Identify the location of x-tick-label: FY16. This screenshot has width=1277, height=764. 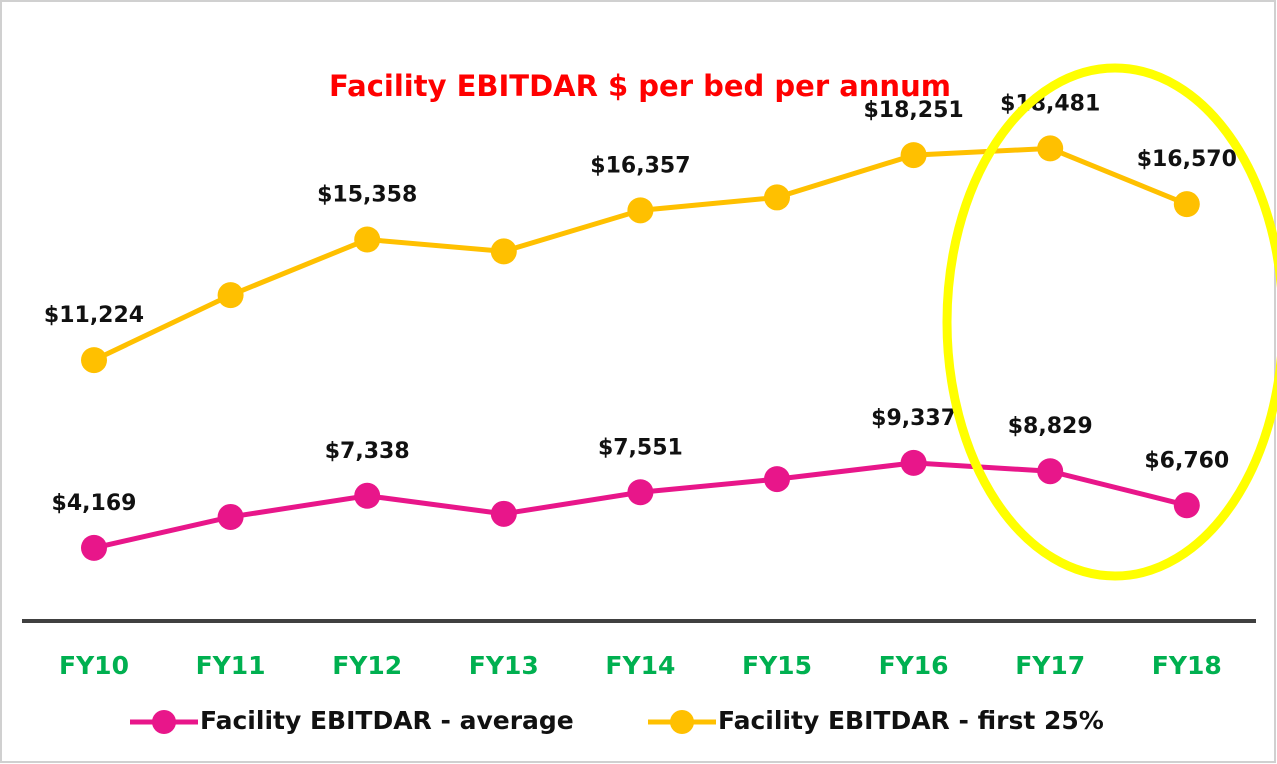
(914, 665).